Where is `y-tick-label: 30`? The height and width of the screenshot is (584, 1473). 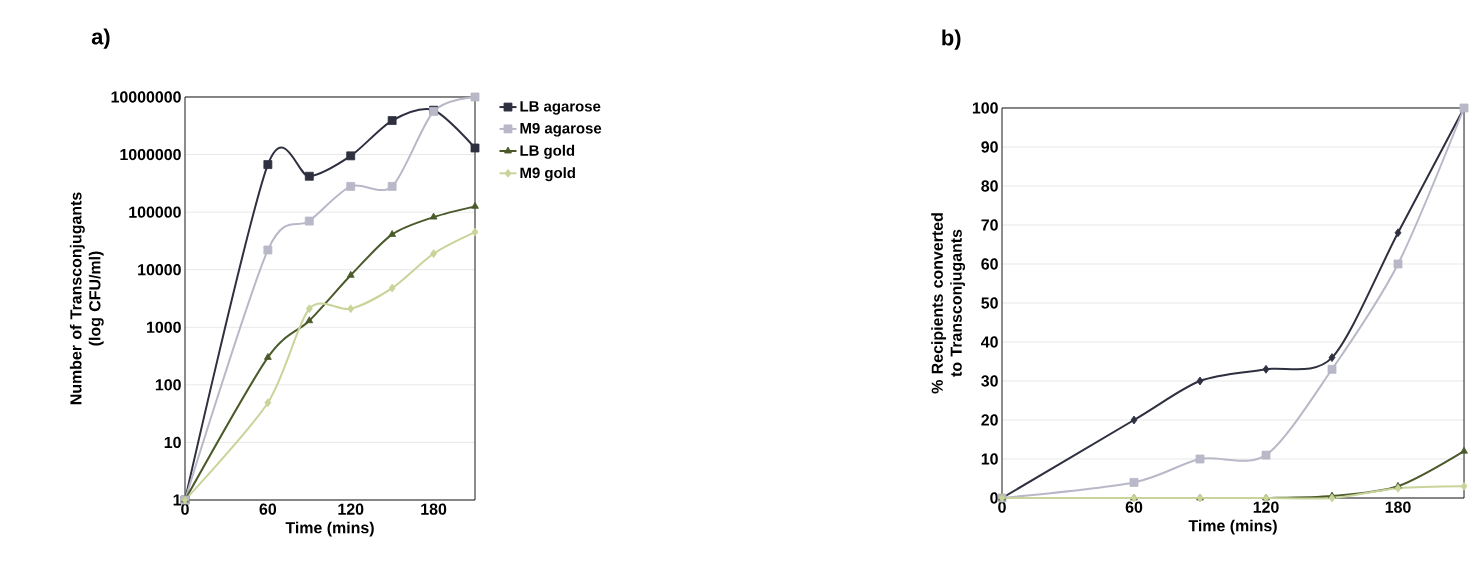 y-tick-label: 30 is located at coordinates (989, 381).